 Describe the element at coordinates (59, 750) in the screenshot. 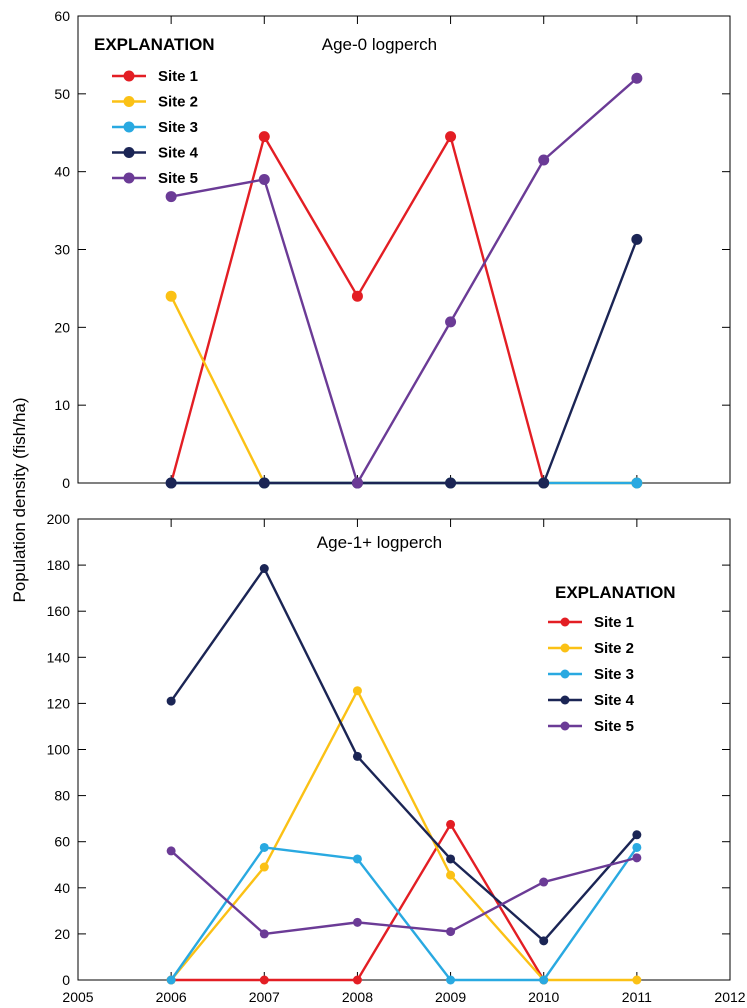

I see `y-tick-label: 100` at that location.